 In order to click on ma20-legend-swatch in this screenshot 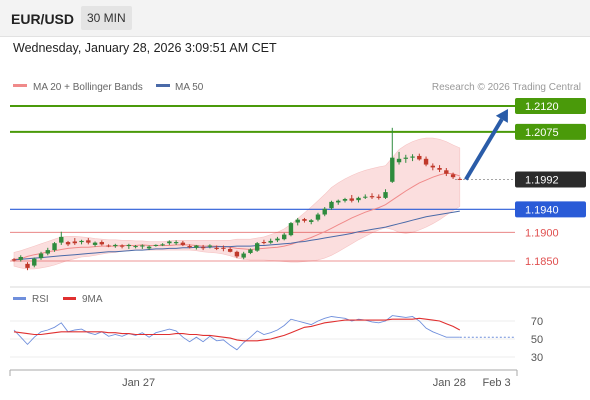, I will do `click(20, 85)`.